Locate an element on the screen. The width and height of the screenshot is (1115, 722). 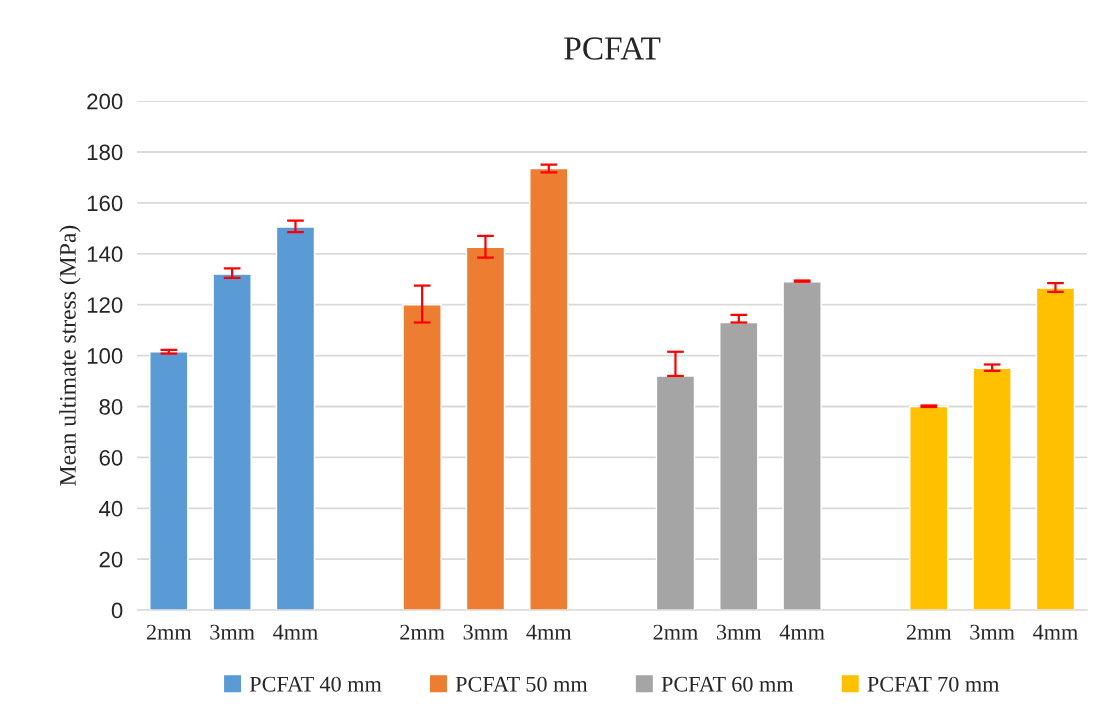
y-tick-label: 40 is located at coordinates (111, 508).